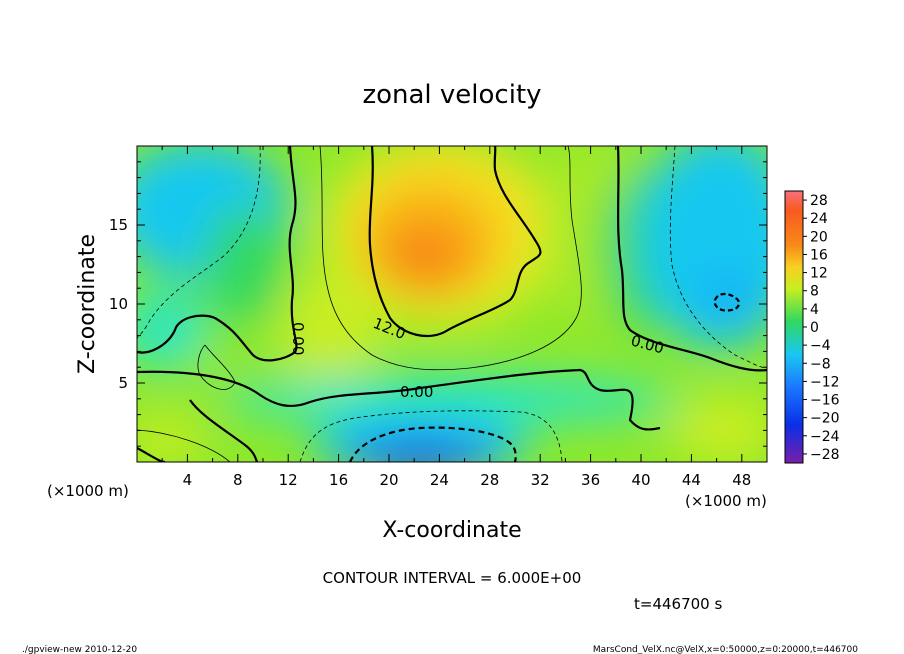 Image resolution: width=904 pixels, height=654 pixels. What do you see at coordinates (439, 480) in the screenshot?
I see `x-tick-label: 24` at bounding box center [439, 480].